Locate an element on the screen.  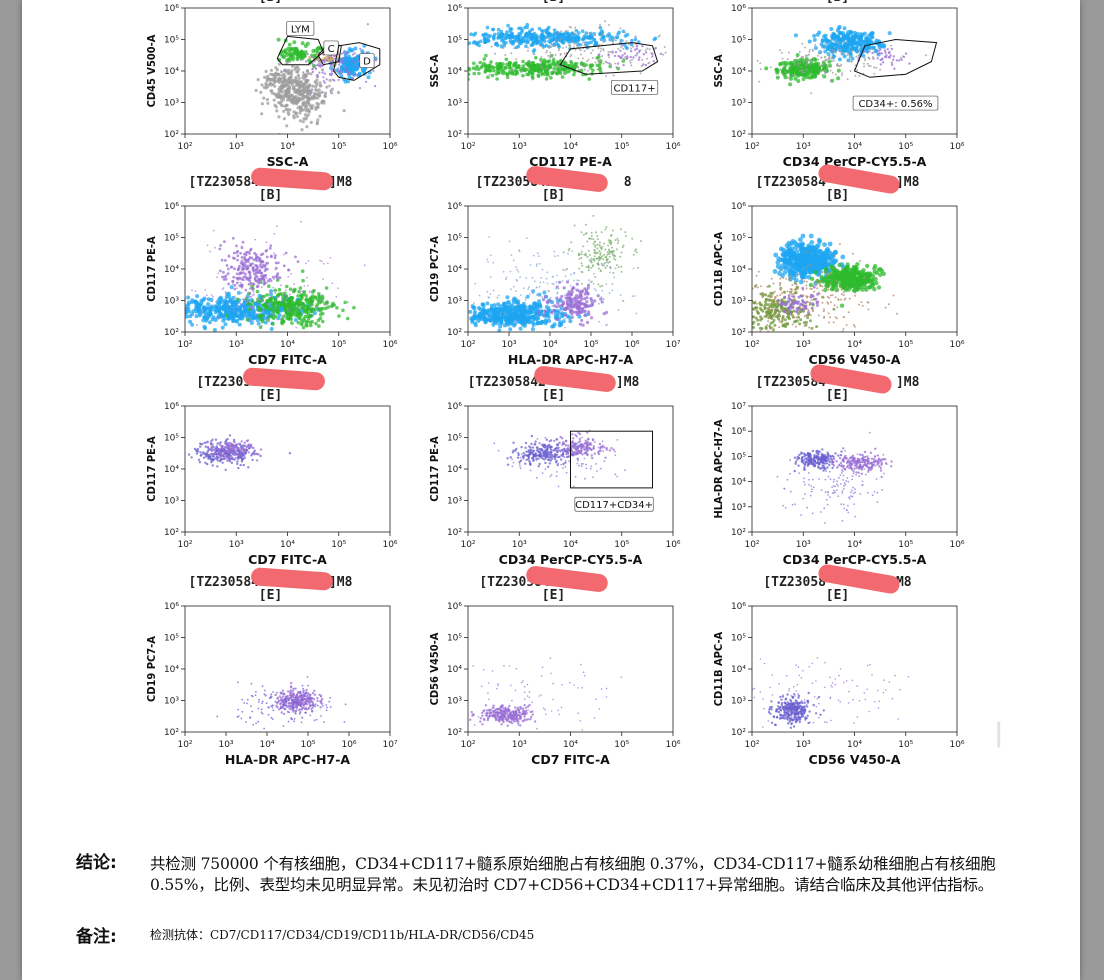
y-axis-label: CD117 PE-A is located at coordinates (434, 469).